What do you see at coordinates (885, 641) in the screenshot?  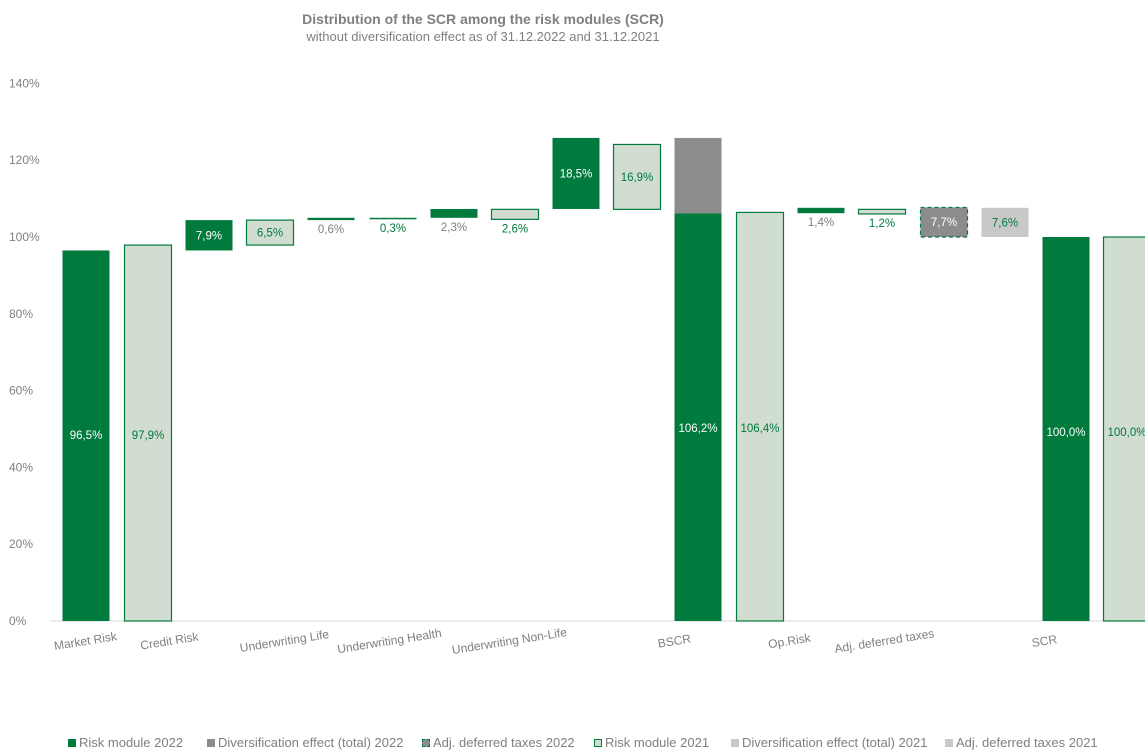 I see `x-tick-label: Adj. deferred taxes` at bounding box center [885, 641].